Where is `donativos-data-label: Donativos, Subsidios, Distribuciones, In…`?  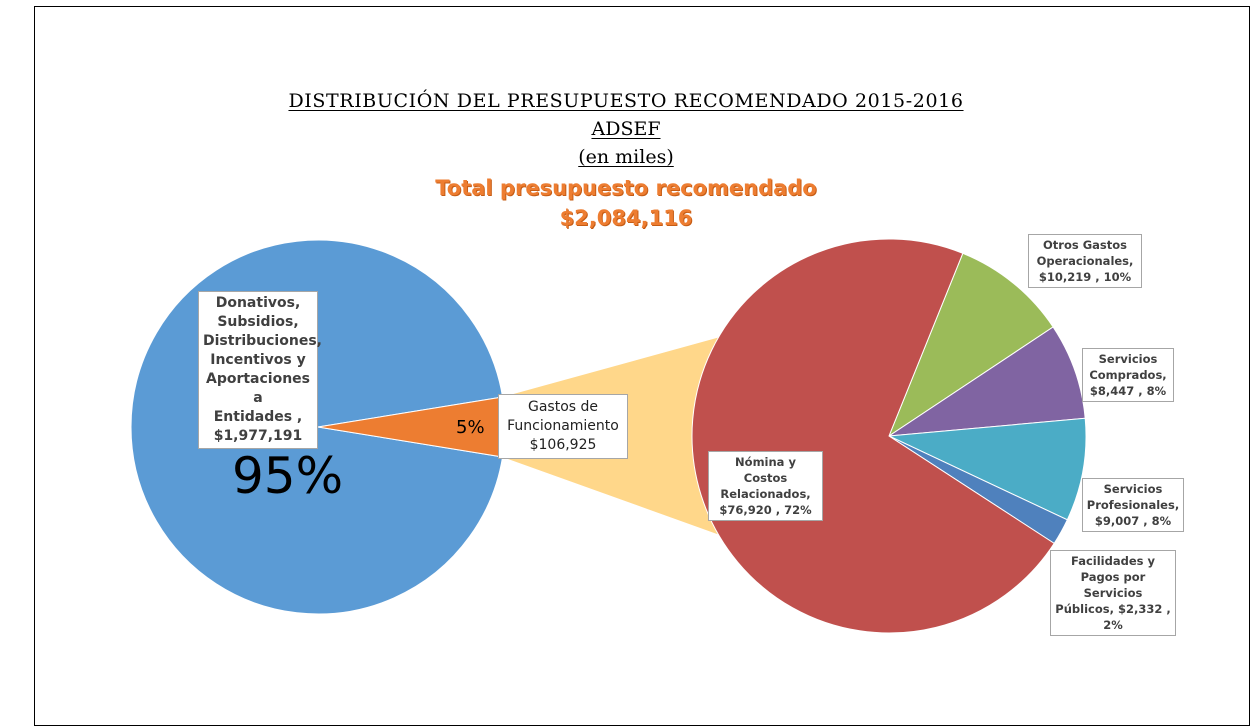
donativos-data-label: Donativos, Subsidios, Distribuciones, In… is located at coordinates (260, 370).